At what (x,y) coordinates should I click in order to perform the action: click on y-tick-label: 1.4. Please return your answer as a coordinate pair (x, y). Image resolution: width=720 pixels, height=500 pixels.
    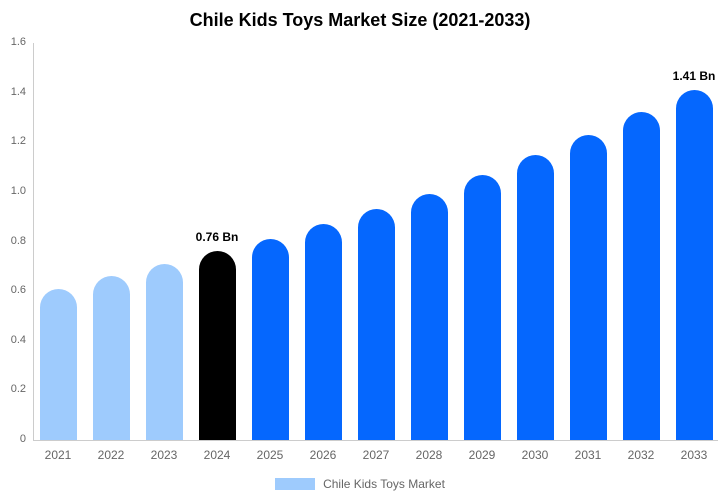
    Looking at the image, I should click on (18, 91).